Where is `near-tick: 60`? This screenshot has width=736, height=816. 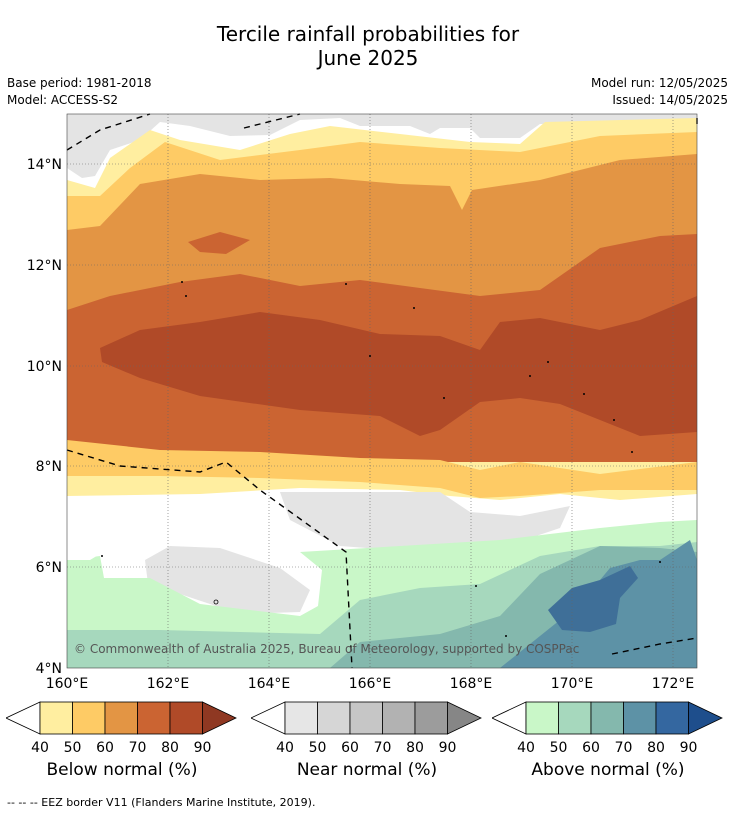
near-tick: 60 is located at coordinates (350, 748).